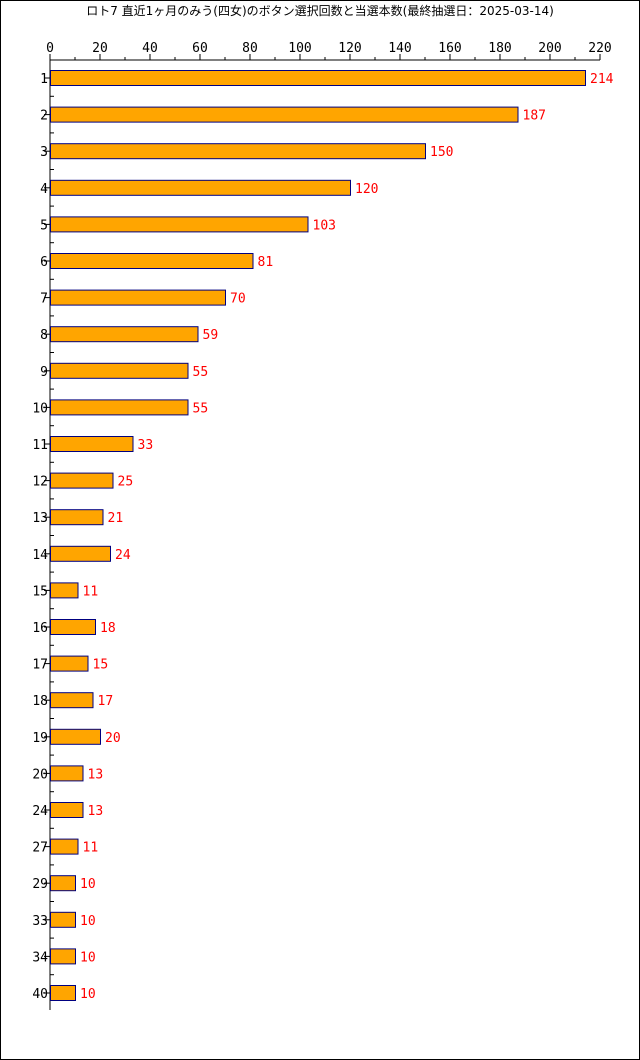 This screenshot has height=1060, width=640. I want to click on category-label: 14, so click(40, 555).